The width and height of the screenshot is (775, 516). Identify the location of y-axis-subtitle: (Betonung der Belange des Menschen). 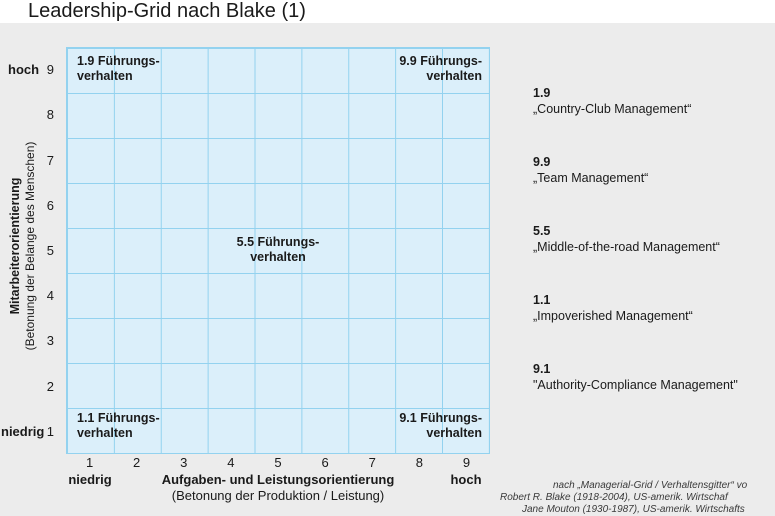
(30, 246).